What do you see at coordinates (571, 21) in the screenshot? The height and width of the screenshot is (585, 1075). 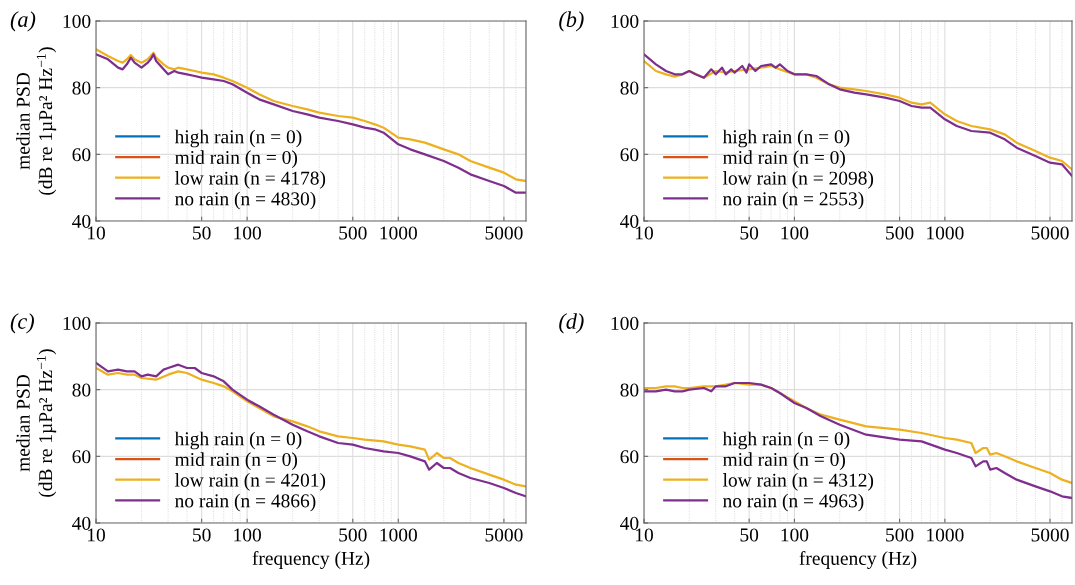 I see `chart-title: (b)` at bounding box center [571, 21].